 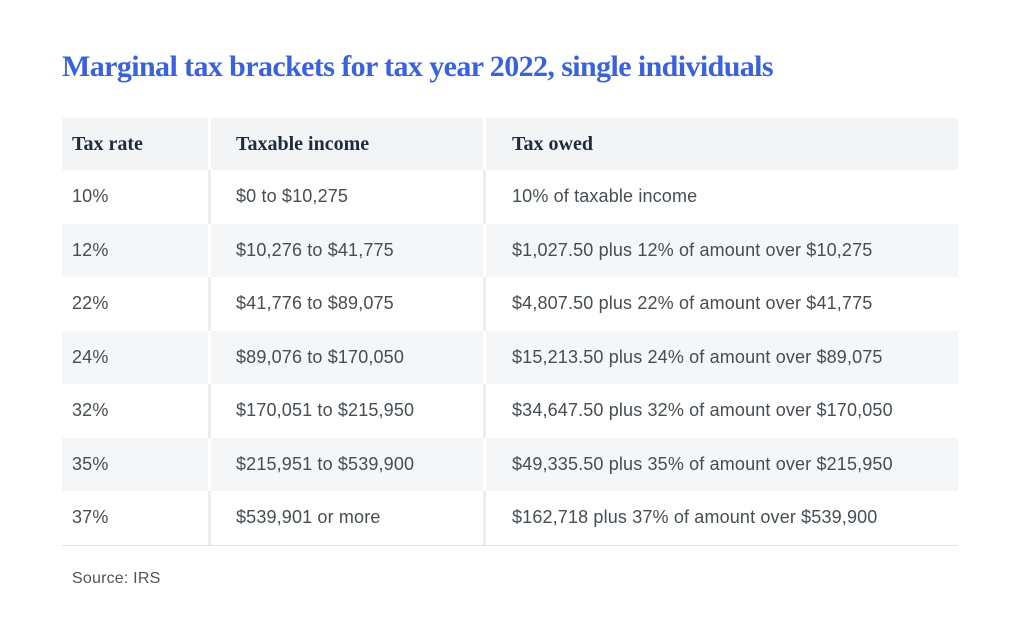 What do you see at coordinates (345, 464) in the screenshot?
I see `cell-taxable-income: $215,951 to $539,900` at bounding box center [345, 464].